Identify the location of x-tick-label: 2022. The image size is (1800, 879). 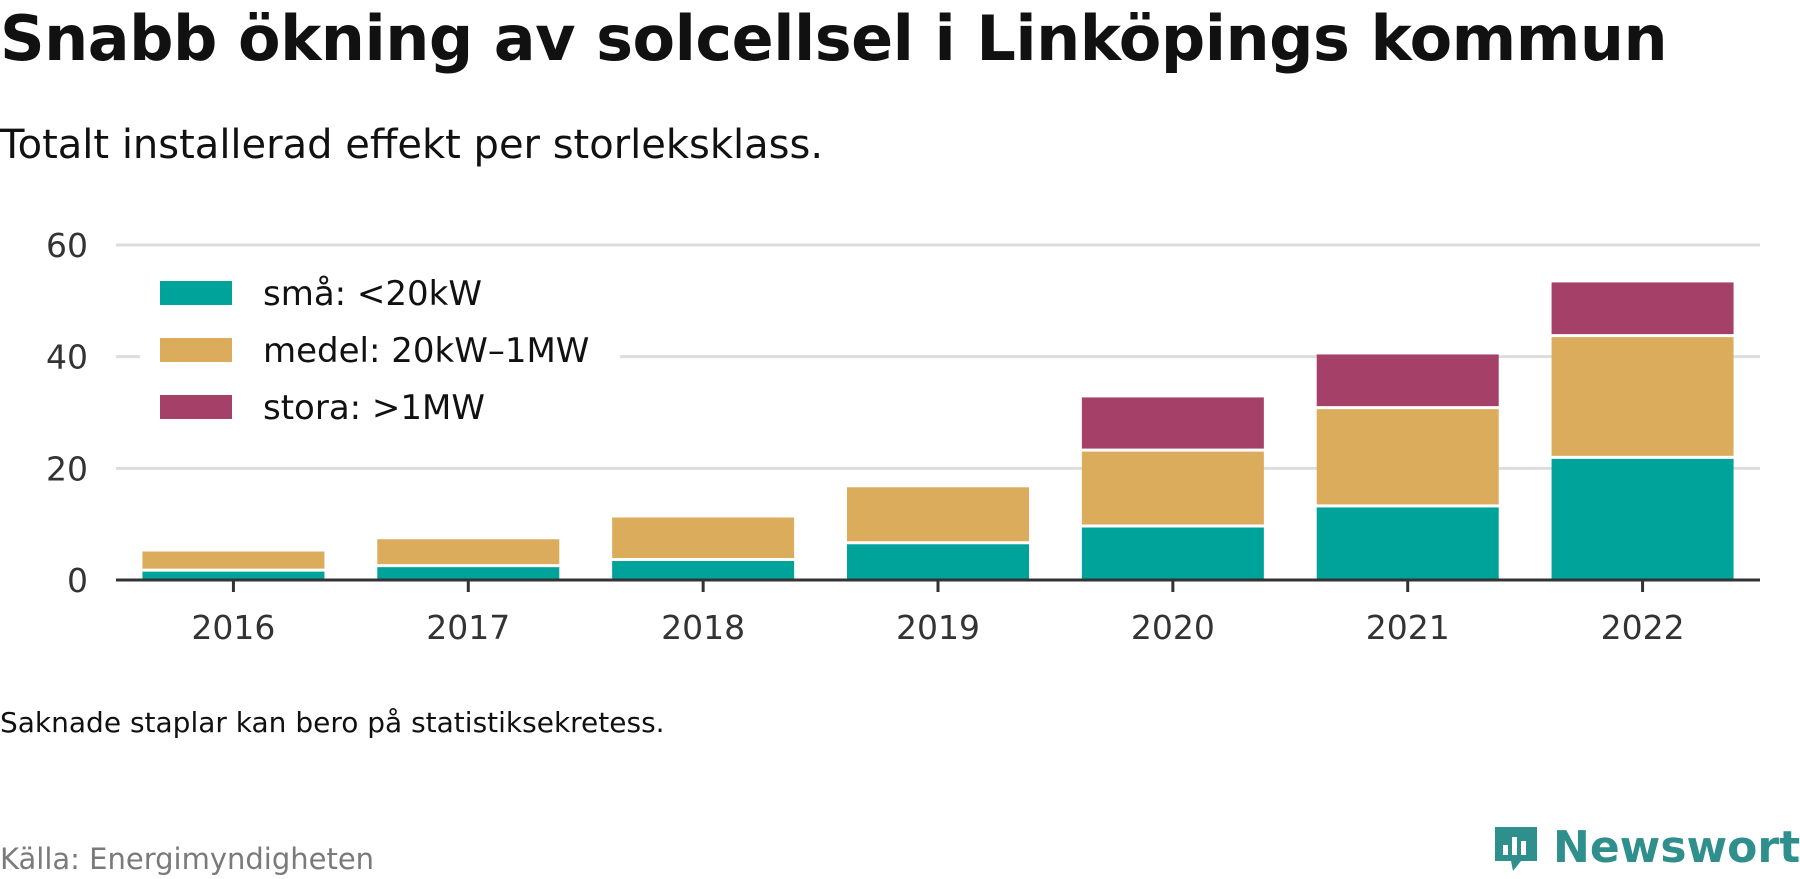
(1643, 627).